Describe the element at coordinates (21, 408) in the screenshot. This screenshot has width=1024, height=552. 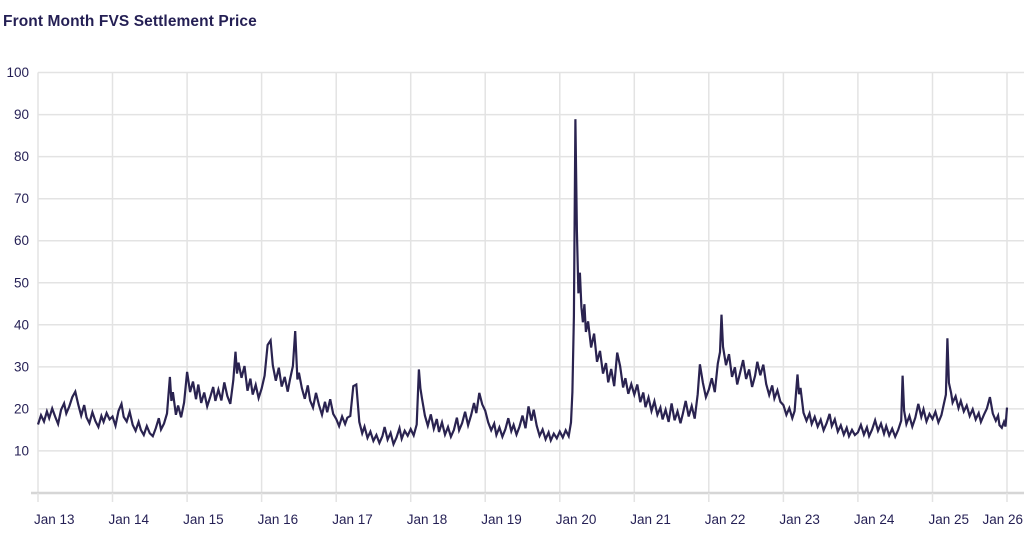
I see `y-tick-label: 20` at that location.